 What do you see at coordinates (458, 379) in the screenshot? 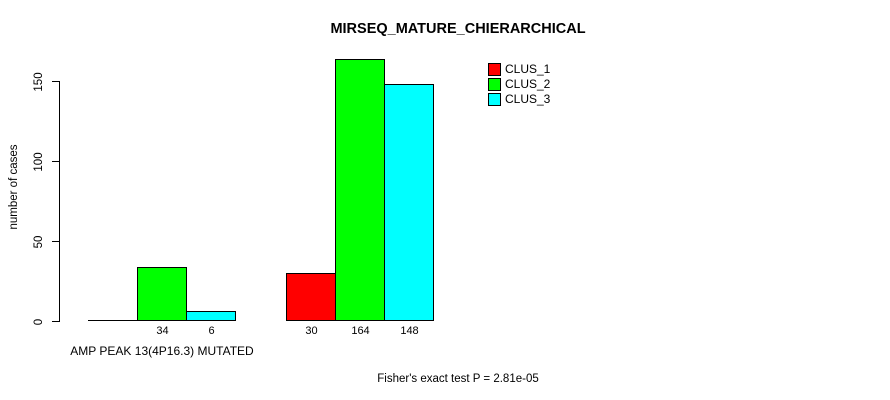
I see `annotation-text: Fisher's exact test P = 2.81e-05` at bounding box center [458, 379].